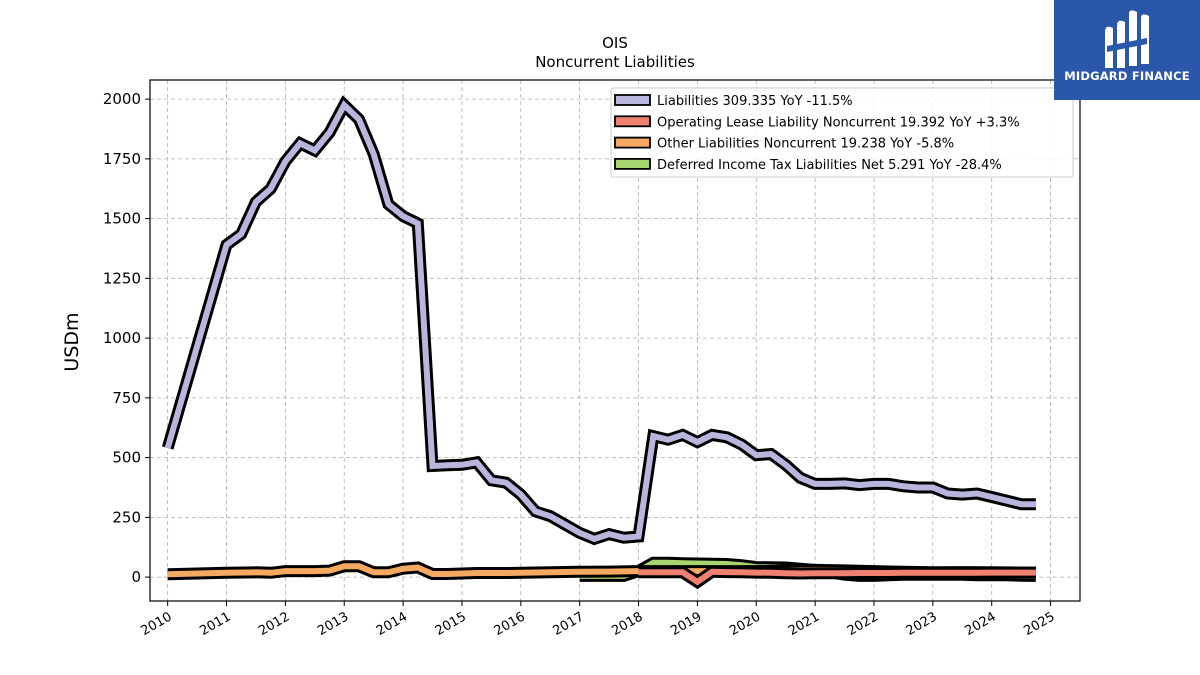 The width and height of the screenshot is (1200, 675). What do you see at coordinates (122, 99) in the screenshot?
I see `y-tick-label: 2000` at bounding box center [122, 99].